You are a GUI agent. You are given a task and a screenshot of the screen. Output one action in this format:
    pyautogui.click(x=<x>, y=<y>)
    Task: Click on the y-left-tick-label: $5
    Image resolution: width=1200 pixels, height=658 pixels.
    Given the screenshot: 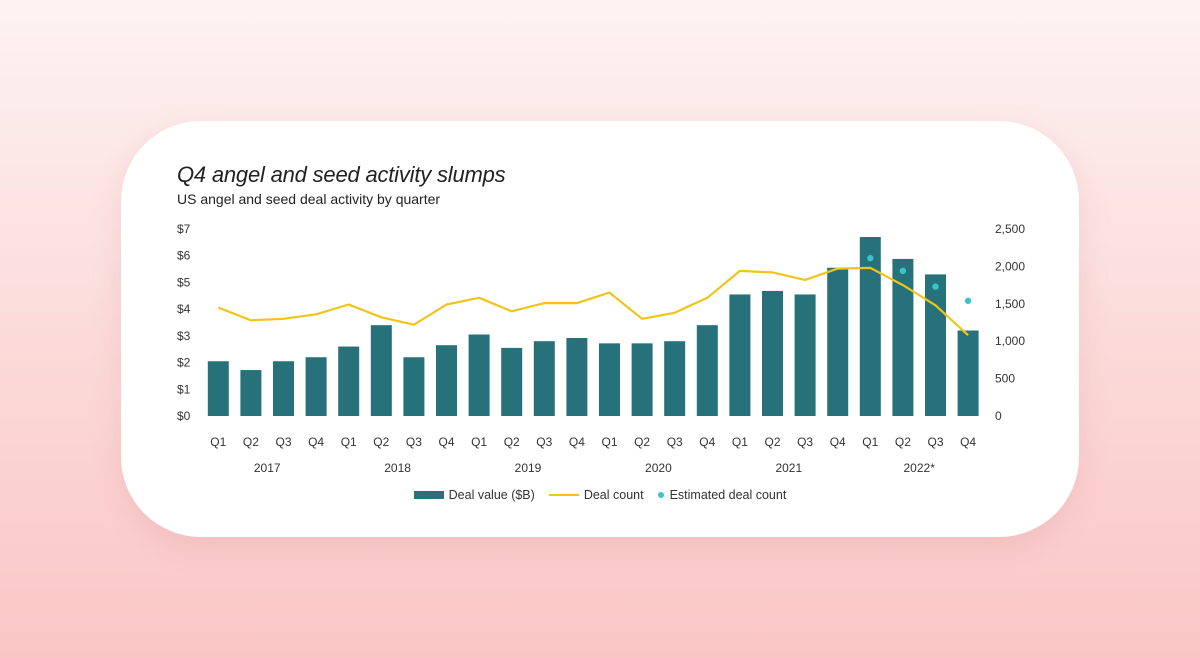 What is the action you would take?
    pyautogui.click(x=184, y=282)
    